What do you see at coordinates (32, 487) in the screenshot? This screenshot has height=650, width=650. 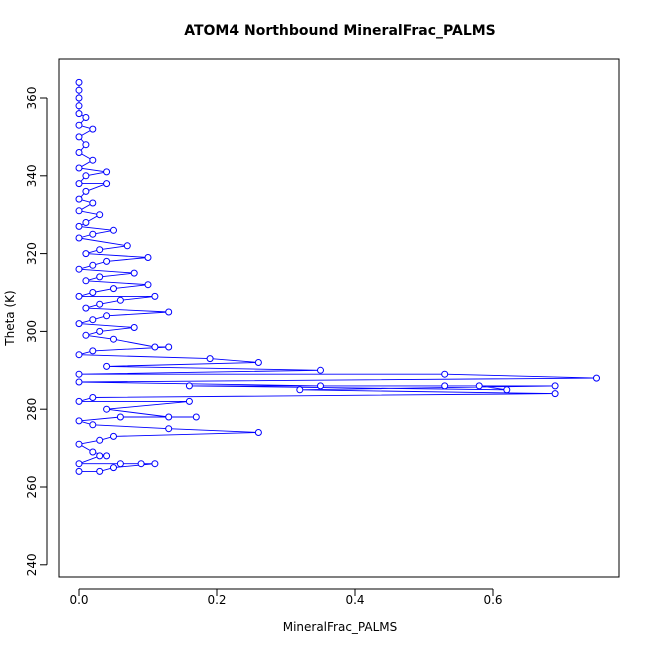 I see `y-tick-label: 260` at bounding box center [32, 487].